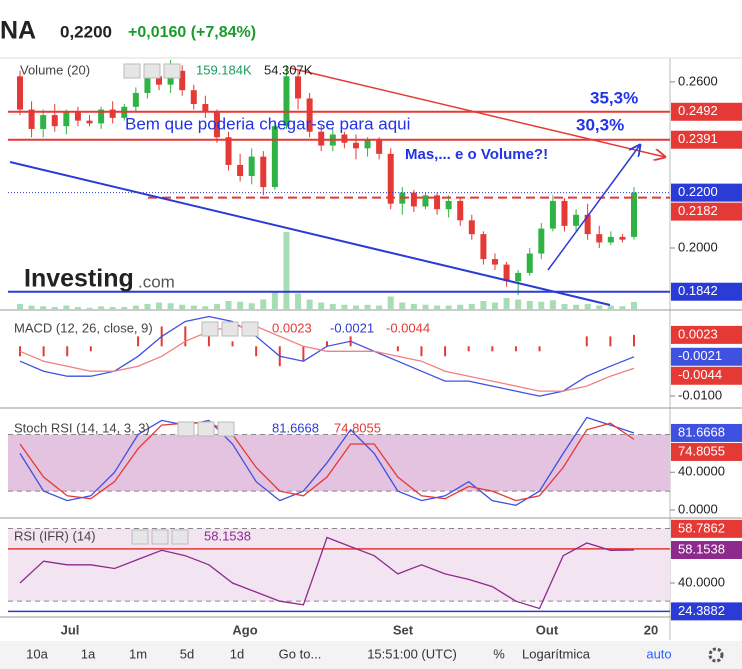  I want to click on price-label: -0.0021, so click(700, 355).